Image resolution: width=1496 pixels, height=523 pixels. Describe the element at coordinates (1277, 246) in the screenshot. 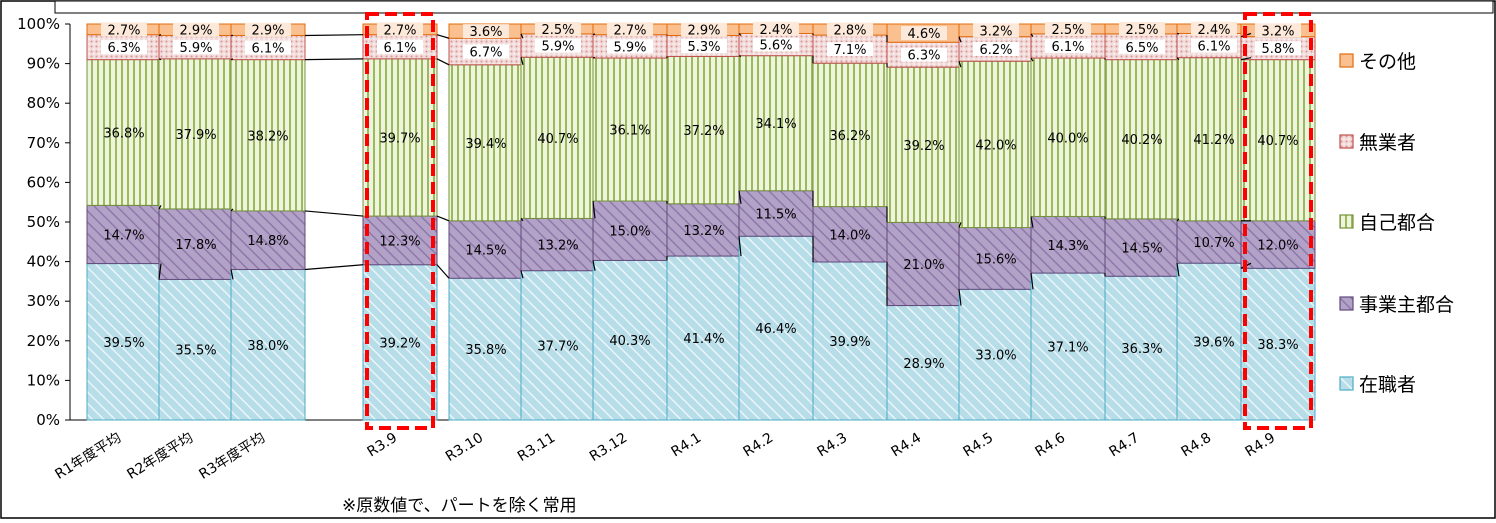

I see `data-label: 12.0%` at that location.